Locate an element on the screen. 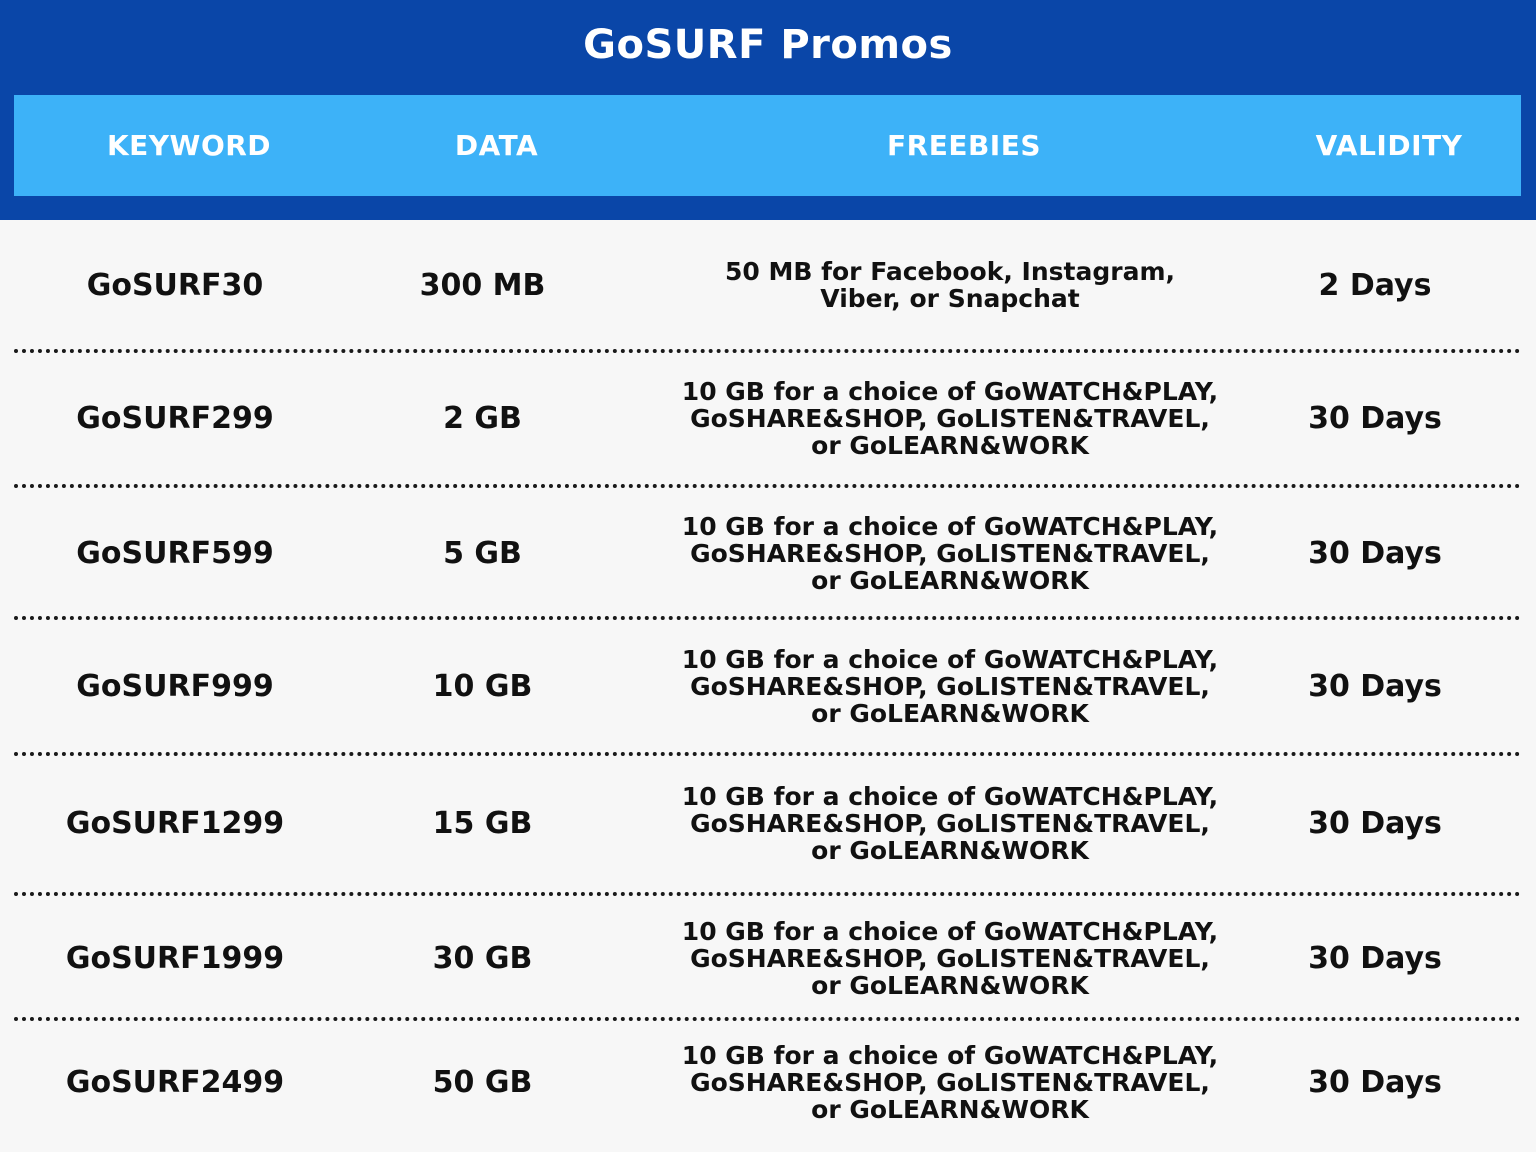 Image resolution: width=1536 pixels, height=1152 pixels. row-data: 5 GB is located at coordinates (482, 553).